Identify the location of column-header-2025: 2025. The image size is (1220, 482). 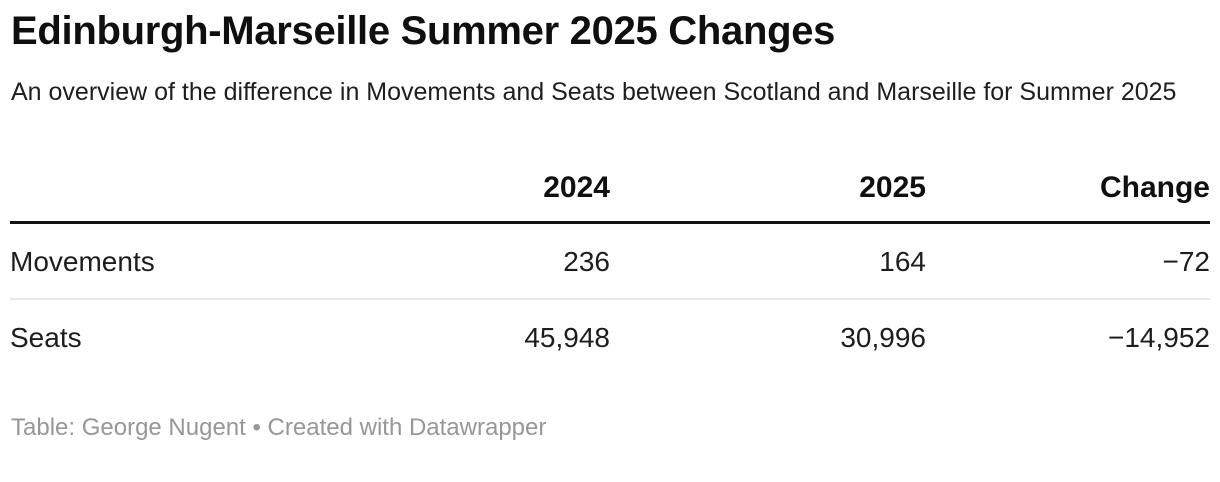
(892, 187).